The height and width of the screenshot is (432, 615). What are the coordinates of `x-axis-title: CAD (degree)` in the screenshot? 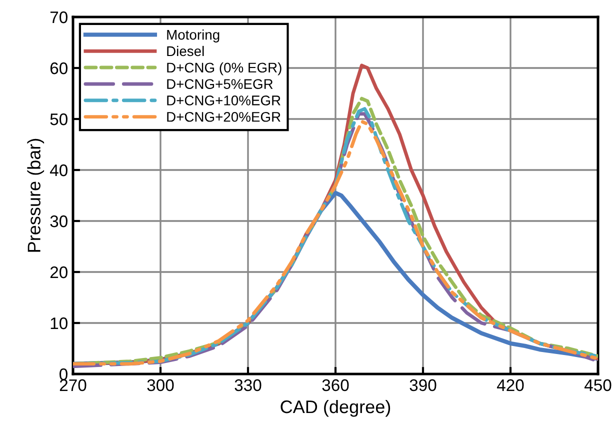 It's located at (335, 408).